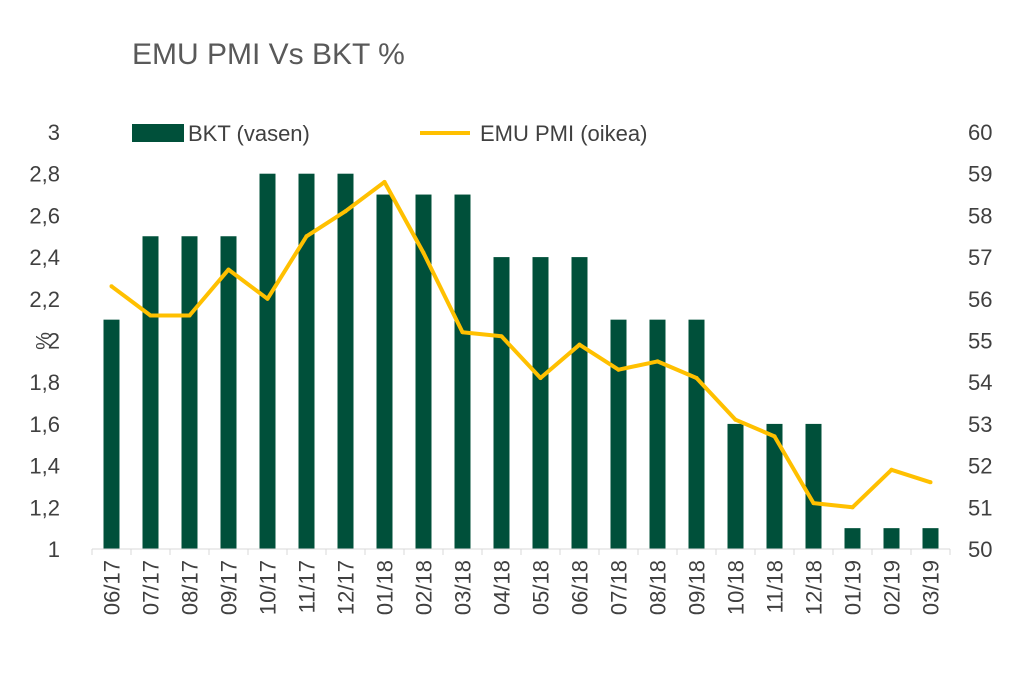 The height and width of the screenshot is (674, 1024). I want to click on x-tick-label: 10/18, so click(736, 587).